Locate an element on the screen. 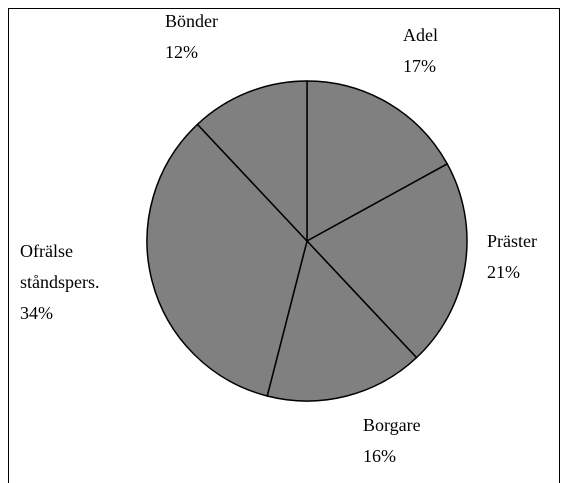  slice-label: Adel is located at coordinates (420, 35).